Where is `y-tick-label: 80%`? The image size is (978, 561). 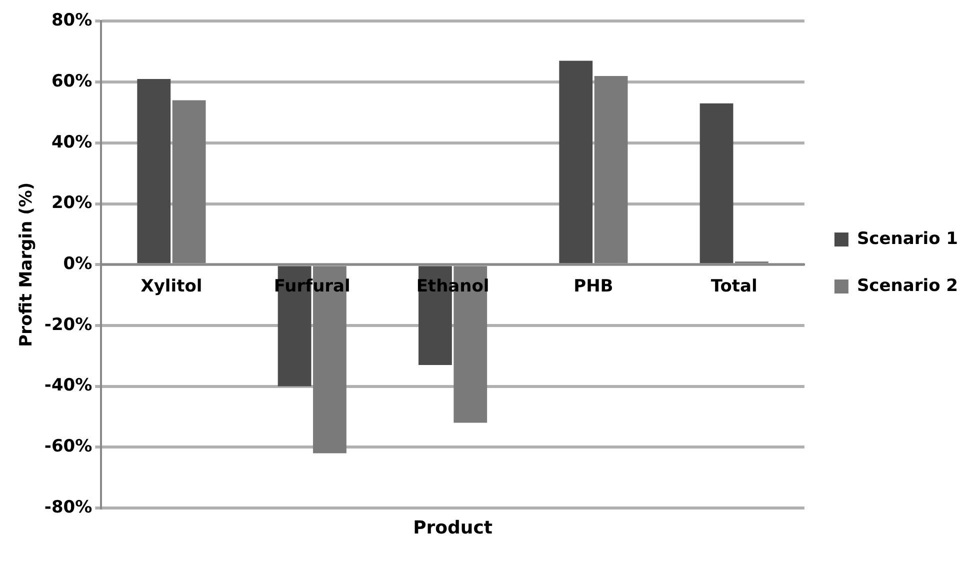
y-tick-label: 80% is located at coordinates (71, 20).